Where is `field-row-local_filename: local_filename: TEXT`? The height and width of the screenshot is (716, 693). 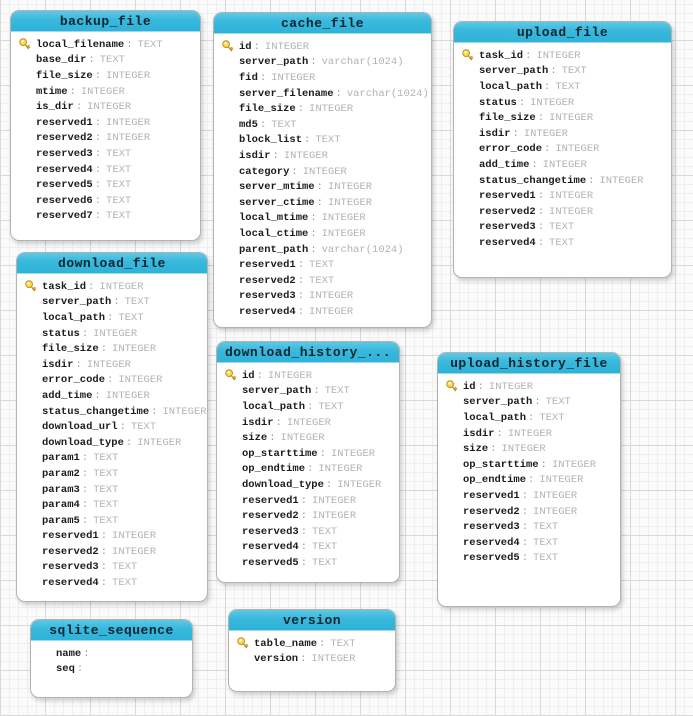
field-row-local_filename: local_filename: TEXT is located at coordinates (107, 45).